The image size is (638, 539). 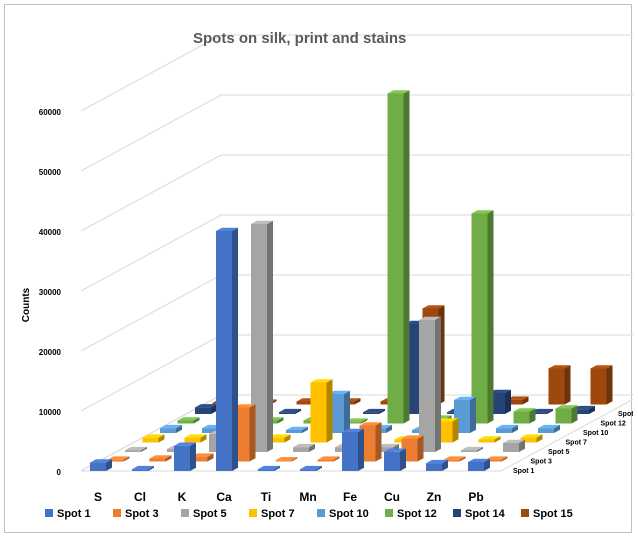 I want to click on legend-item: Spot 3, so click(x=136, y=514).